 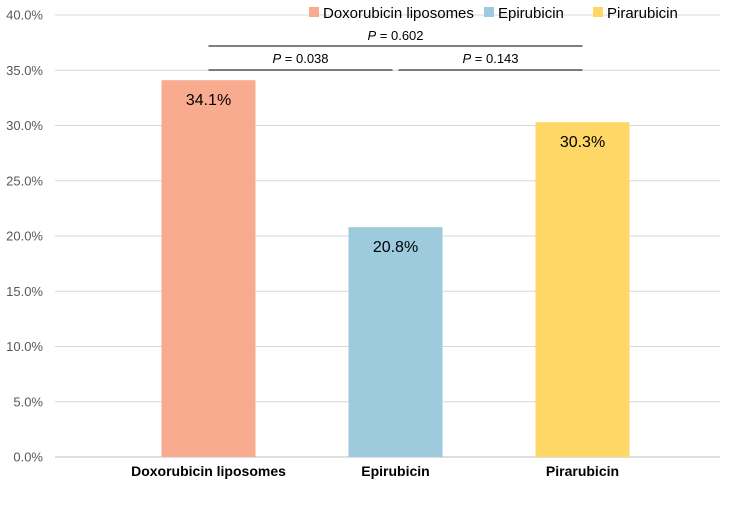 I want to click on p-value: = 0.143, so click(x=494, y=58).